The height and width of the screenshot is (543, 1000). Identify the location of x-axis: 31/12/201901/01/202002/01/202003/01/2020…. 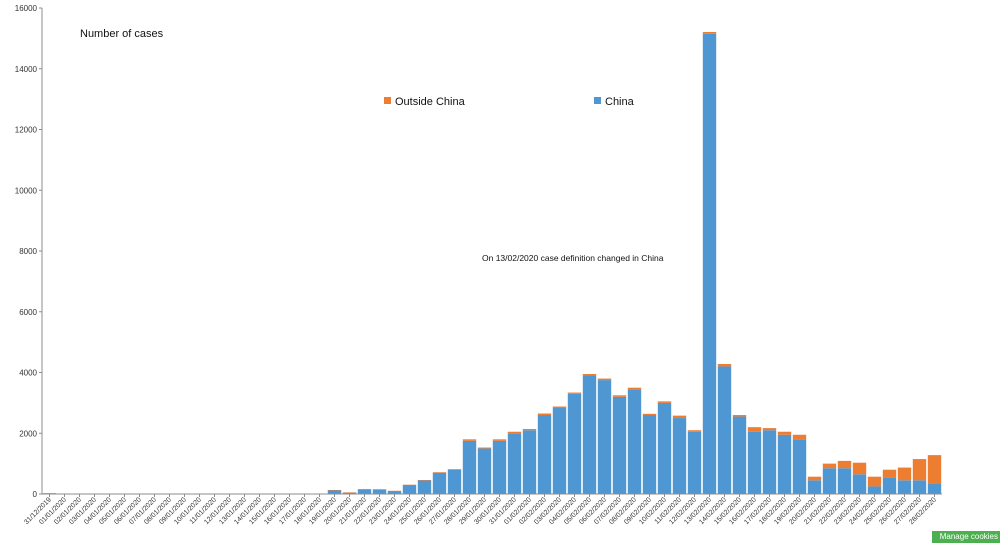
(482, 509).